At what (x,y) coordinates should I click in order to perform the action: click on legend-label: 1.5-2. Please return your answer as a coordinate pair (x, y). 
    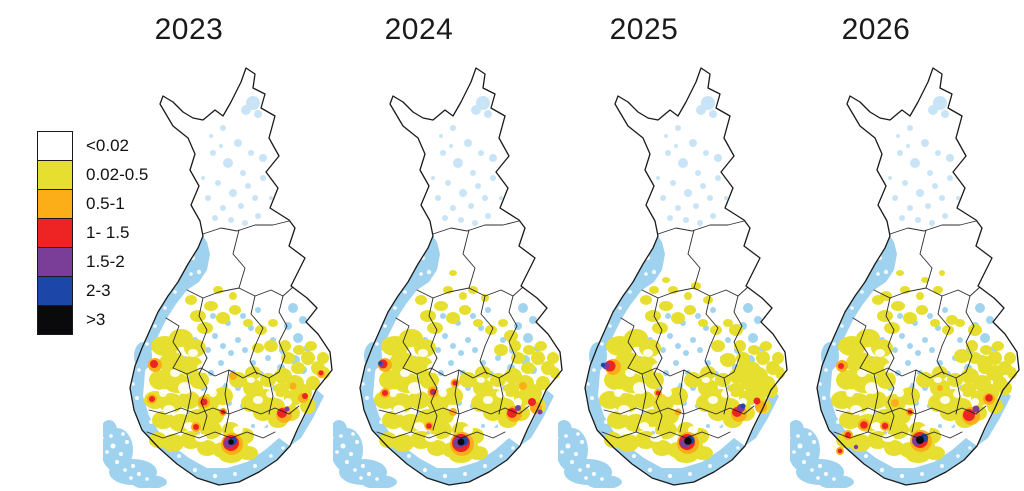
    Looking at the image, I should click on (105, 261).